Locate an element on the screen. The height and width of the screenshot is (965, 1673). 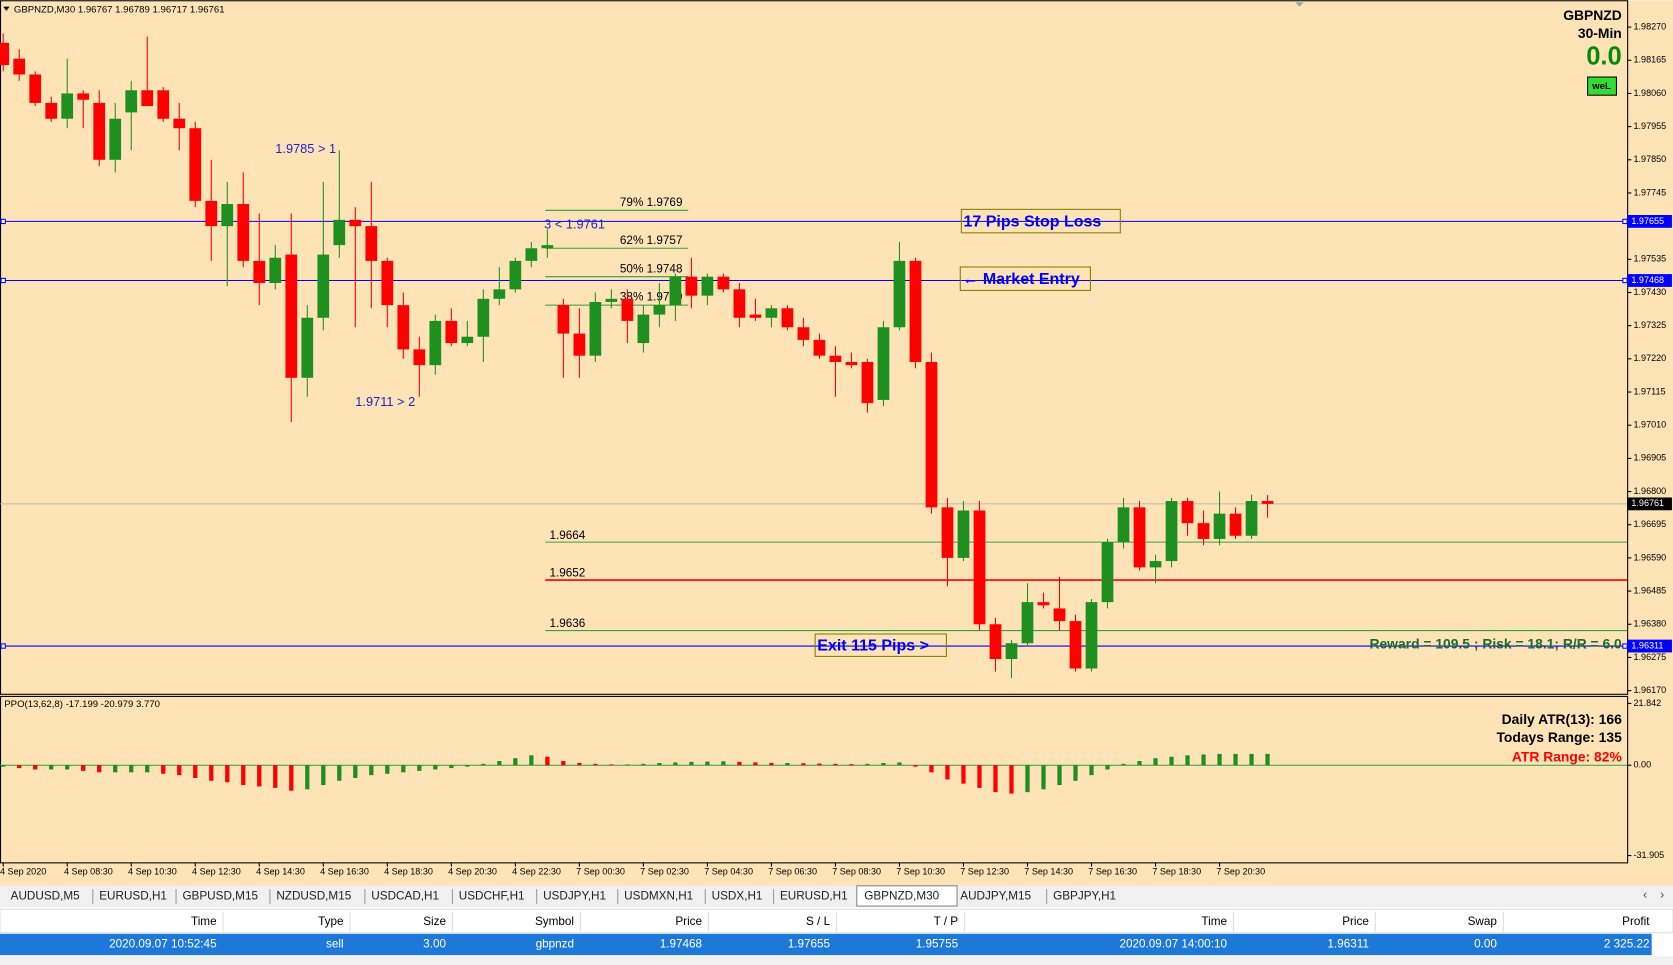
badge-text: weL is located at coordinates (1601, 86).